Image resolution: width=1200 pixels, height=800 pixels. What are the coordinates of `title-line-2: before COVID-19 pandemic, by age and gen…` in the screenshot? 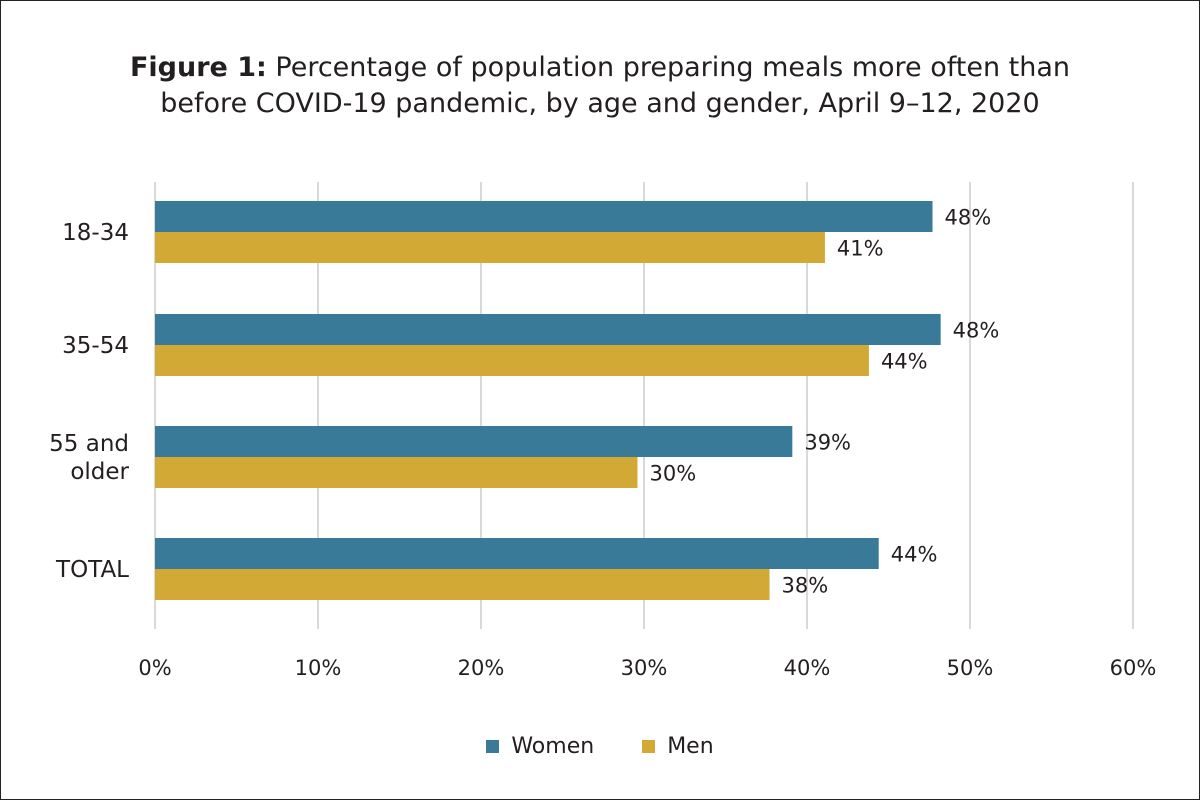 It's located at (600, 103).